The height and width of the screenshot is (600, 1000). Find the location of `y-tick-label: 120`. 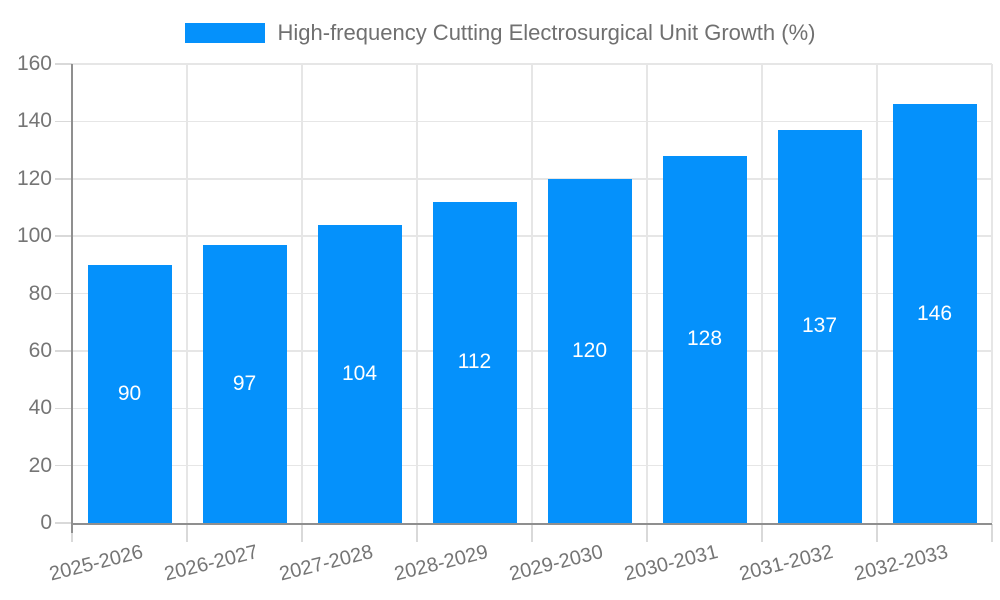

y-tick-label: 120 is located at coordinates (34, 178).